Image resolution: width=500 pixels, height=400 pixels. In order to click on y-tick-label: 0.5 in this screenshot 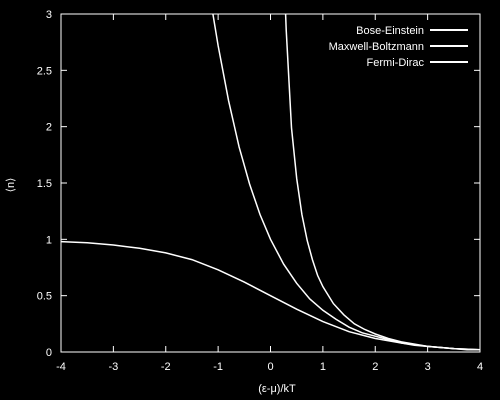, I will do `click(44, 297)`.